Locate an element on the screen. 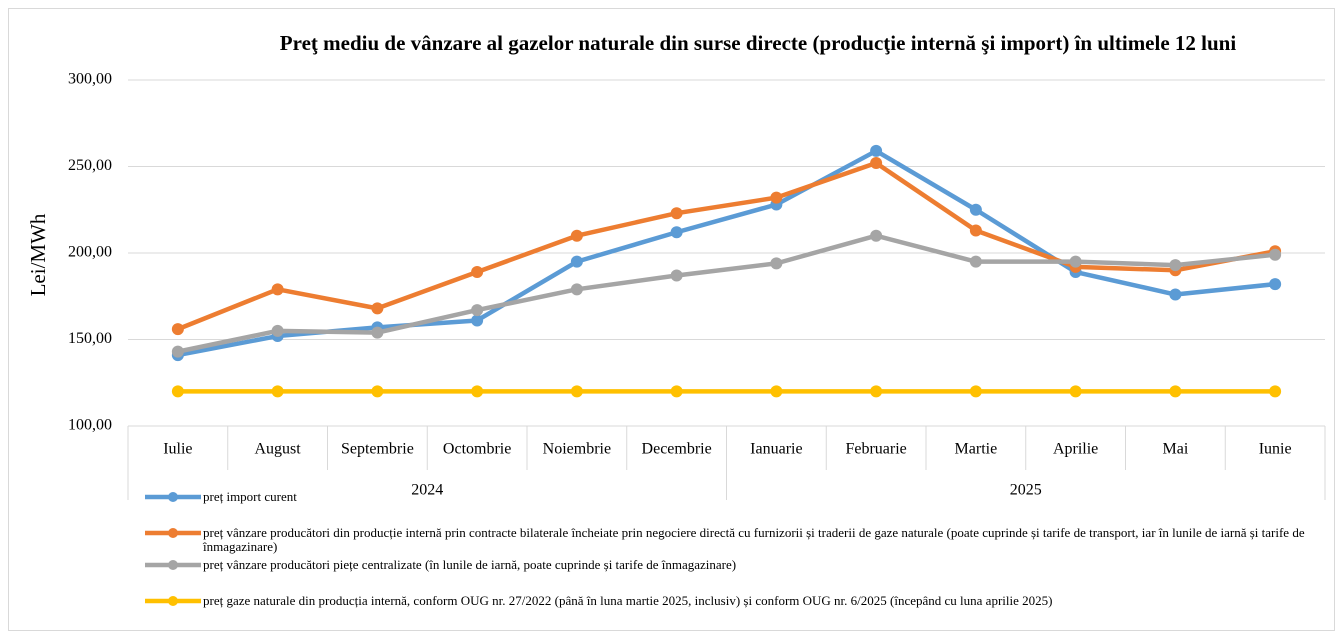 The height and width of the screenshot is (637, 1343). x-tick-label: Iulie is located at coordinates (177, 449).